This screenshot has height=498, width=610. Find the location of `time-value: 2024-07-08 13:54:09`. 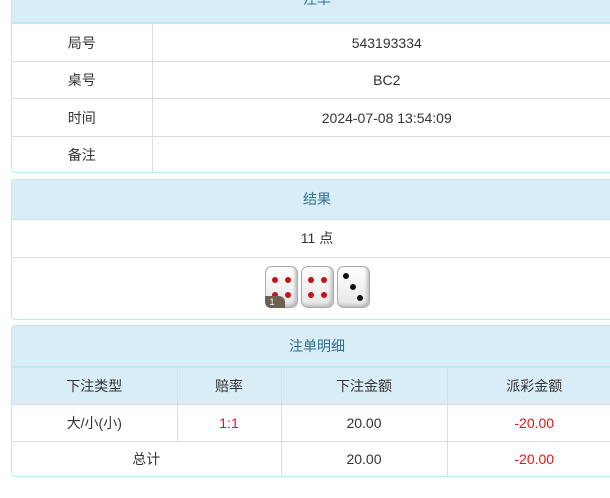

time-value: 2024-07-08 13:54:09 is located at coordinates (380, 117).